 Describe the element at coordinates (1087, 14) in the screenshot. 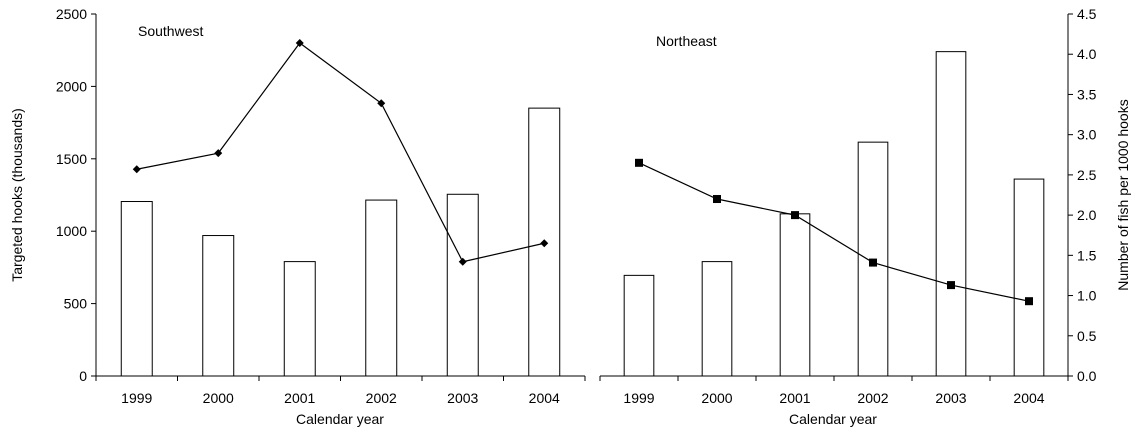

I see `y2-tick-label: 4.5` at that location.